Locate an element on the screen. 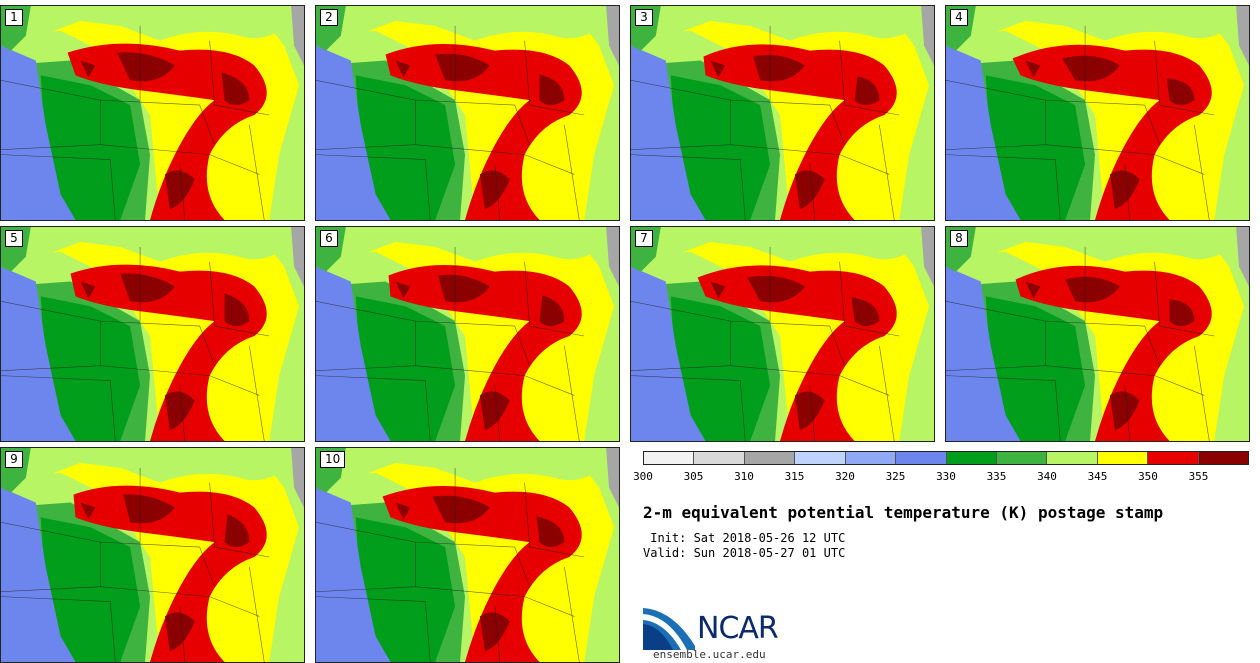 This screenshot has height=663, width=1260. colorbar-tick-label: 300 is located at coordinates (643, 476).